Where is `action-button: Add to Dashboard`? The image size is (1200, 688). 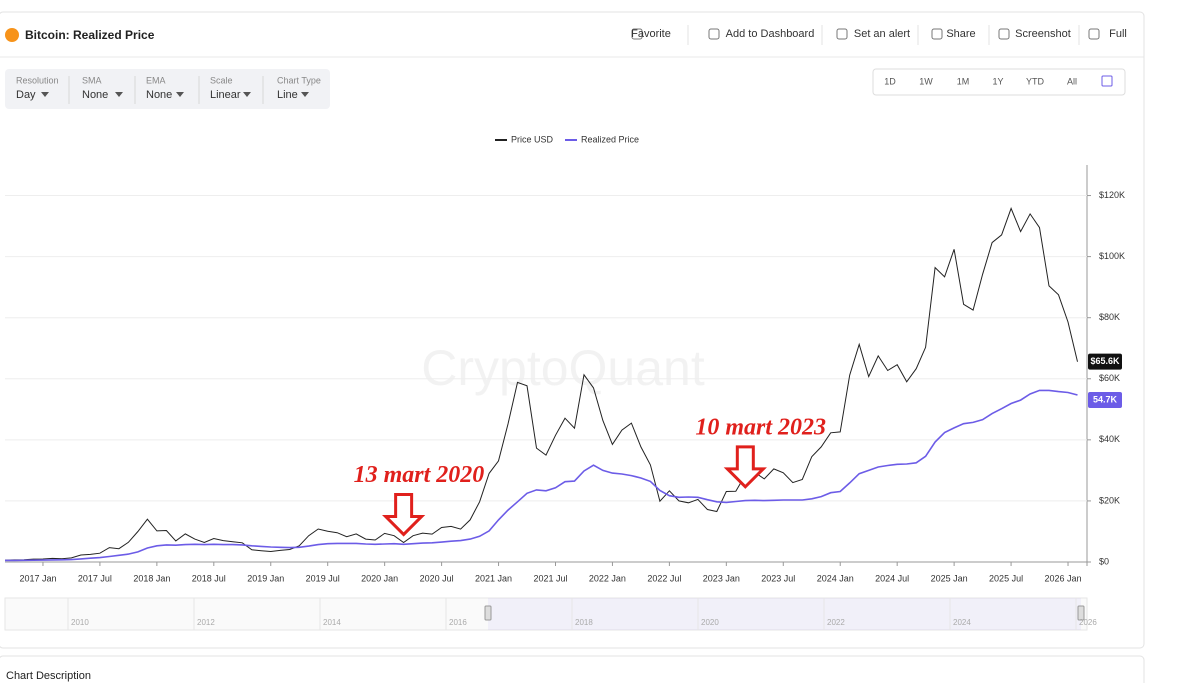
action-button: Add to Dashboard is located at coordinates (770, 34).